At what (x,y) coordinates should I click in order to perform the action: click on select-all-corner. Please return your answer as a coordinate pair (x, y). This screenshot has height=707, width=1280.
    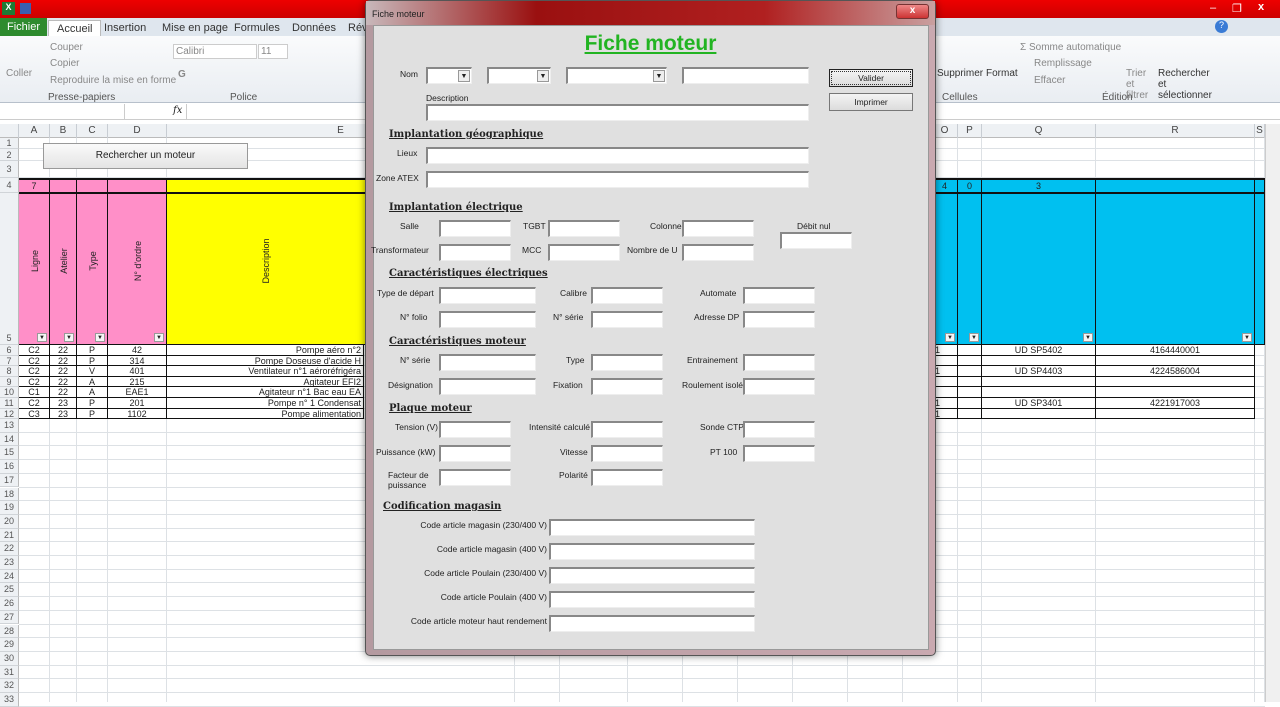
    Looking at the image, I should click on (9, 131).